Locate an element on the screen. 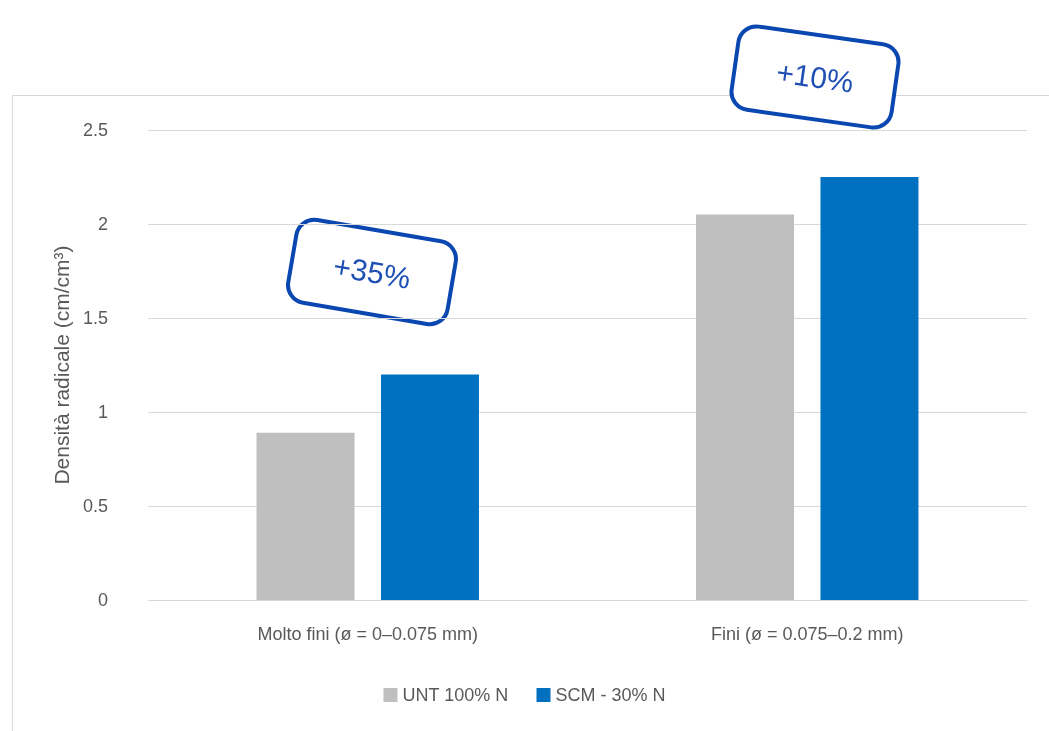 This screenshot has height=731, width=1049. y-axis-title: Densità radicale (cm/cm³) is located at coordinates (62, 365).